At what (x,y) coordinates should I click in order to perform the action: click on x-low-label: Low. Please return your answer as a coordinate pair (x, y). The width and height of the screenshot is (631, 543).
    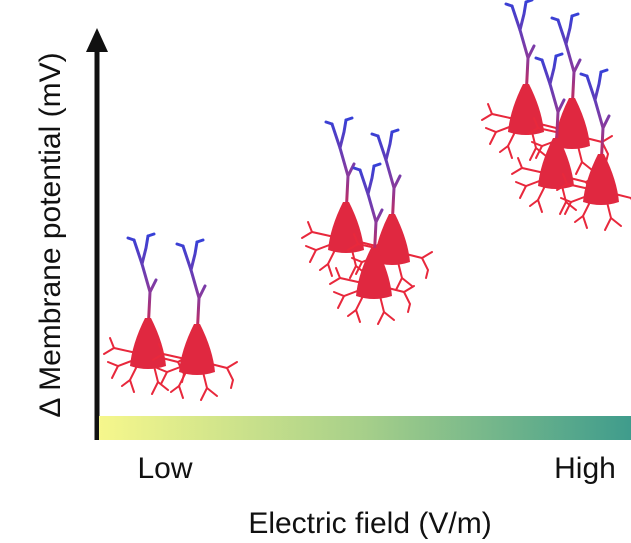
    Looking at the image, I should click on (164, 468).